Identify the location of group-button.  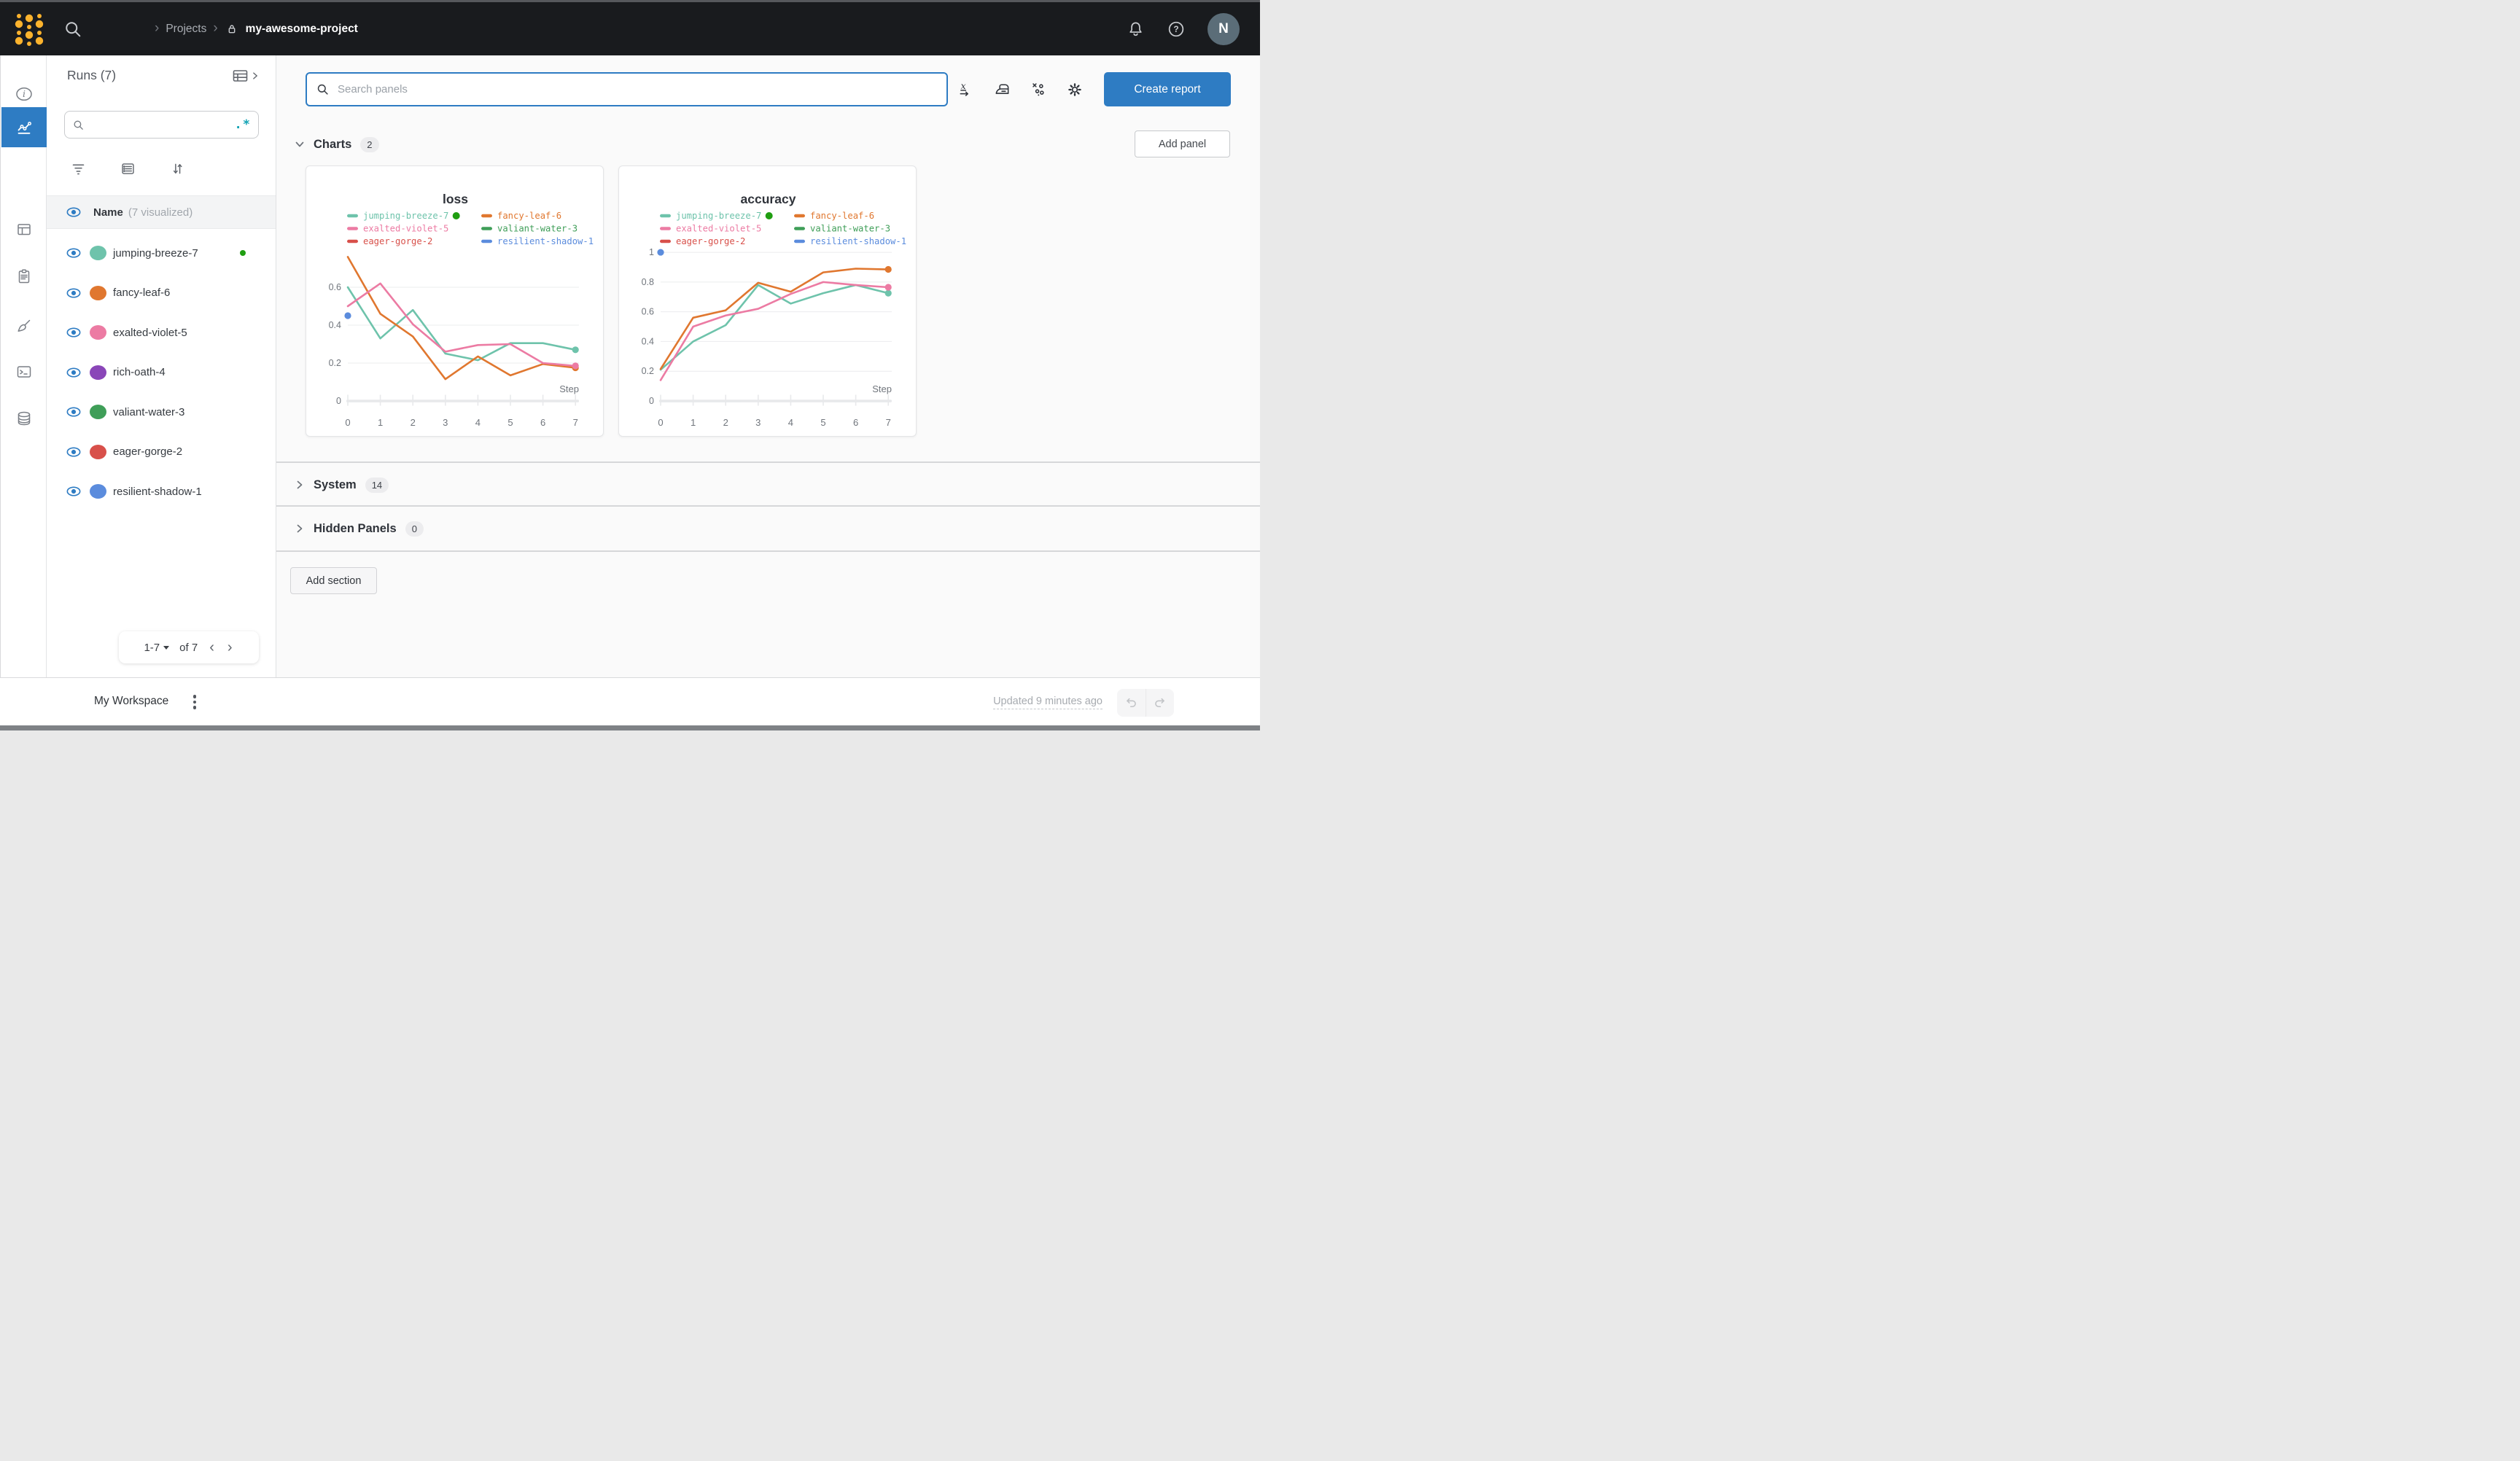
(128, 168).